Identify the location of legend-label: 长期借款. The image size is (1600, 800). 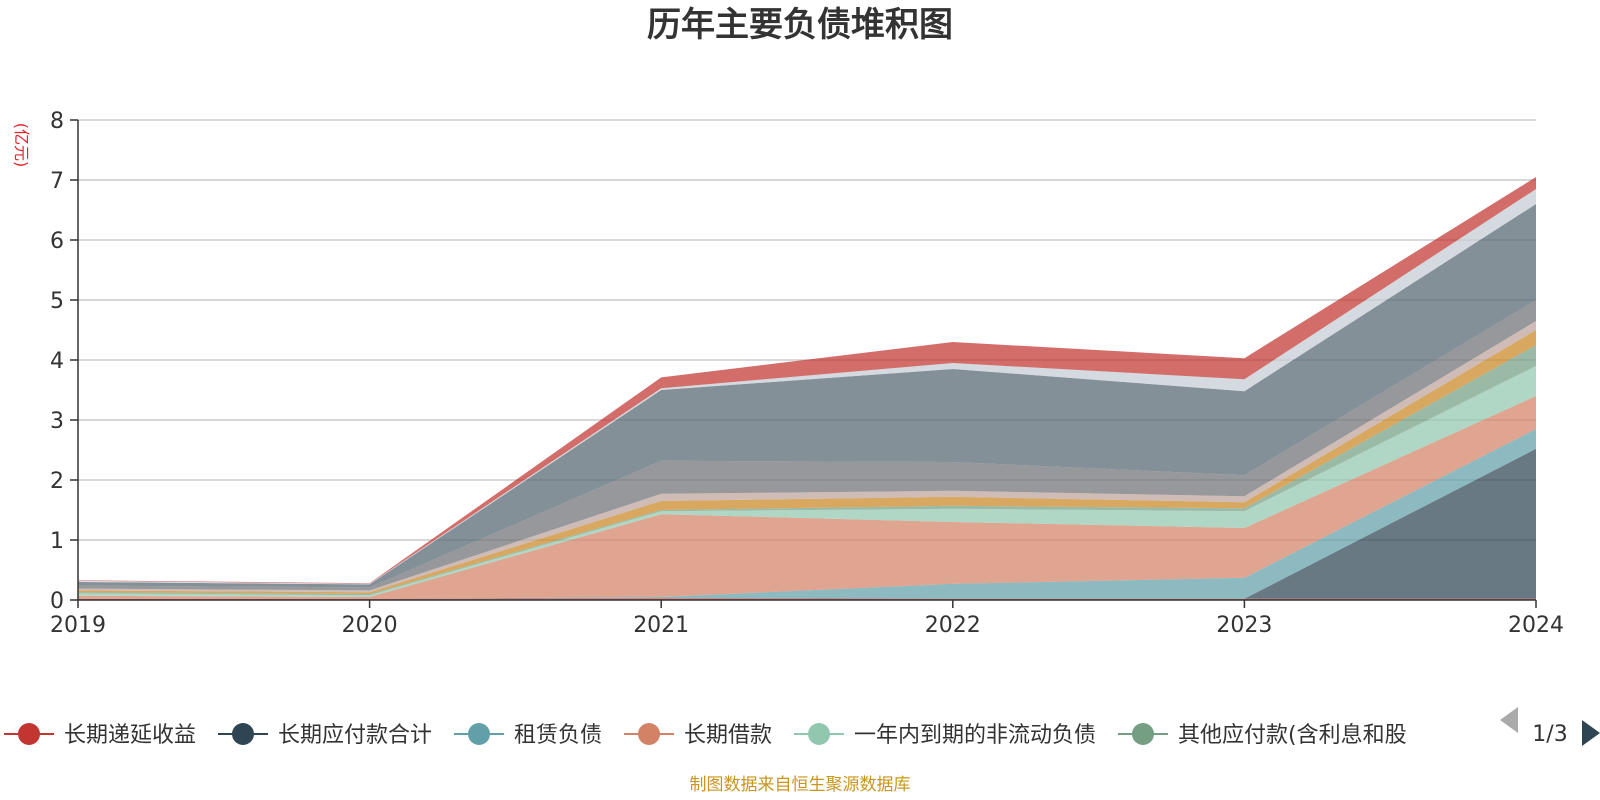
(728, 735).